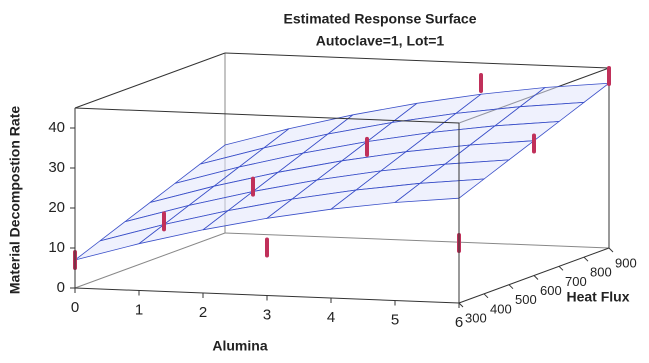 This screenshot has height=363, width=649. I want to click on z-tick-label: 40, so click(56, 127).